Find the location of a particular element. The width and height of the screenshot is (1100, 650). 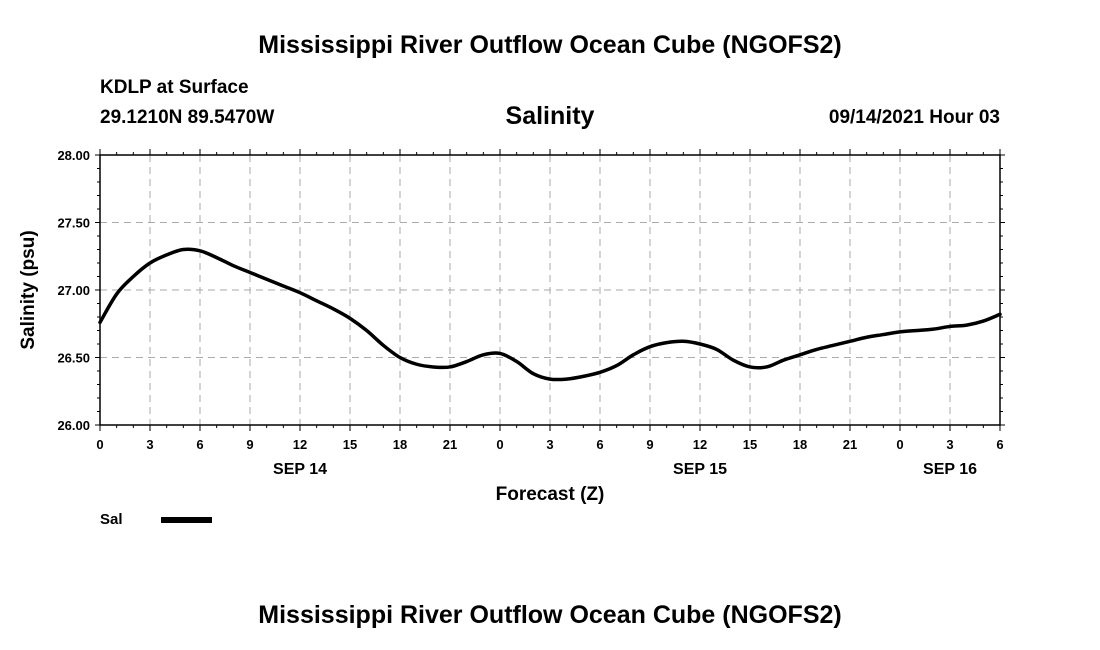

y-tick-label: 26.00 is located at coordinates (73, 425).